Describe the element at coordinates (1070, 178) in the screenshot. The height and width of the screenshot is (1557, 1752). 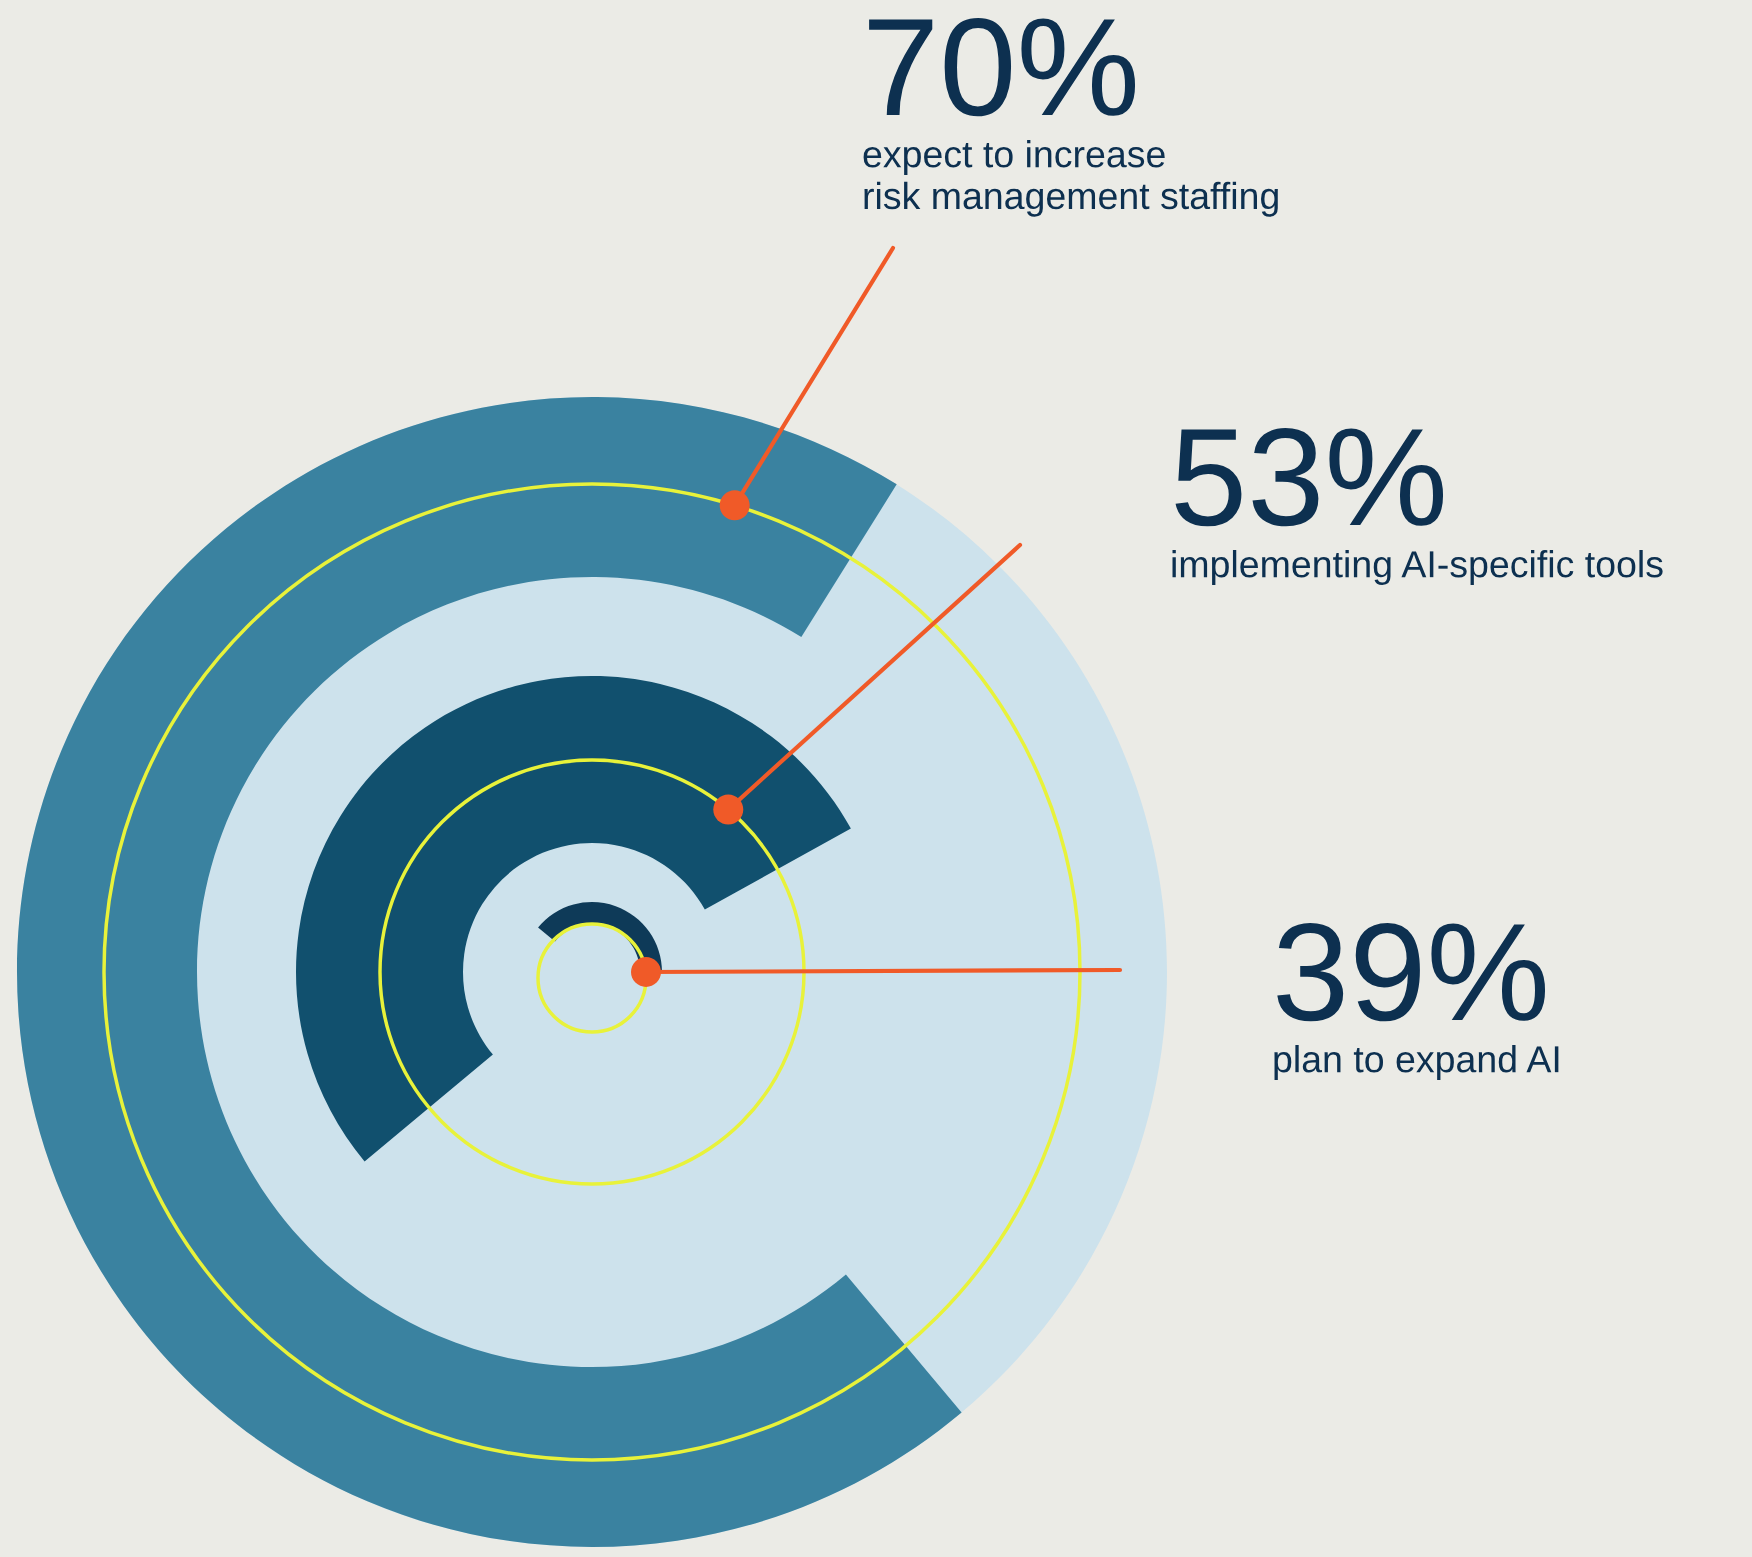
I see `category-label: expect to increase risk management staffing` at that location.